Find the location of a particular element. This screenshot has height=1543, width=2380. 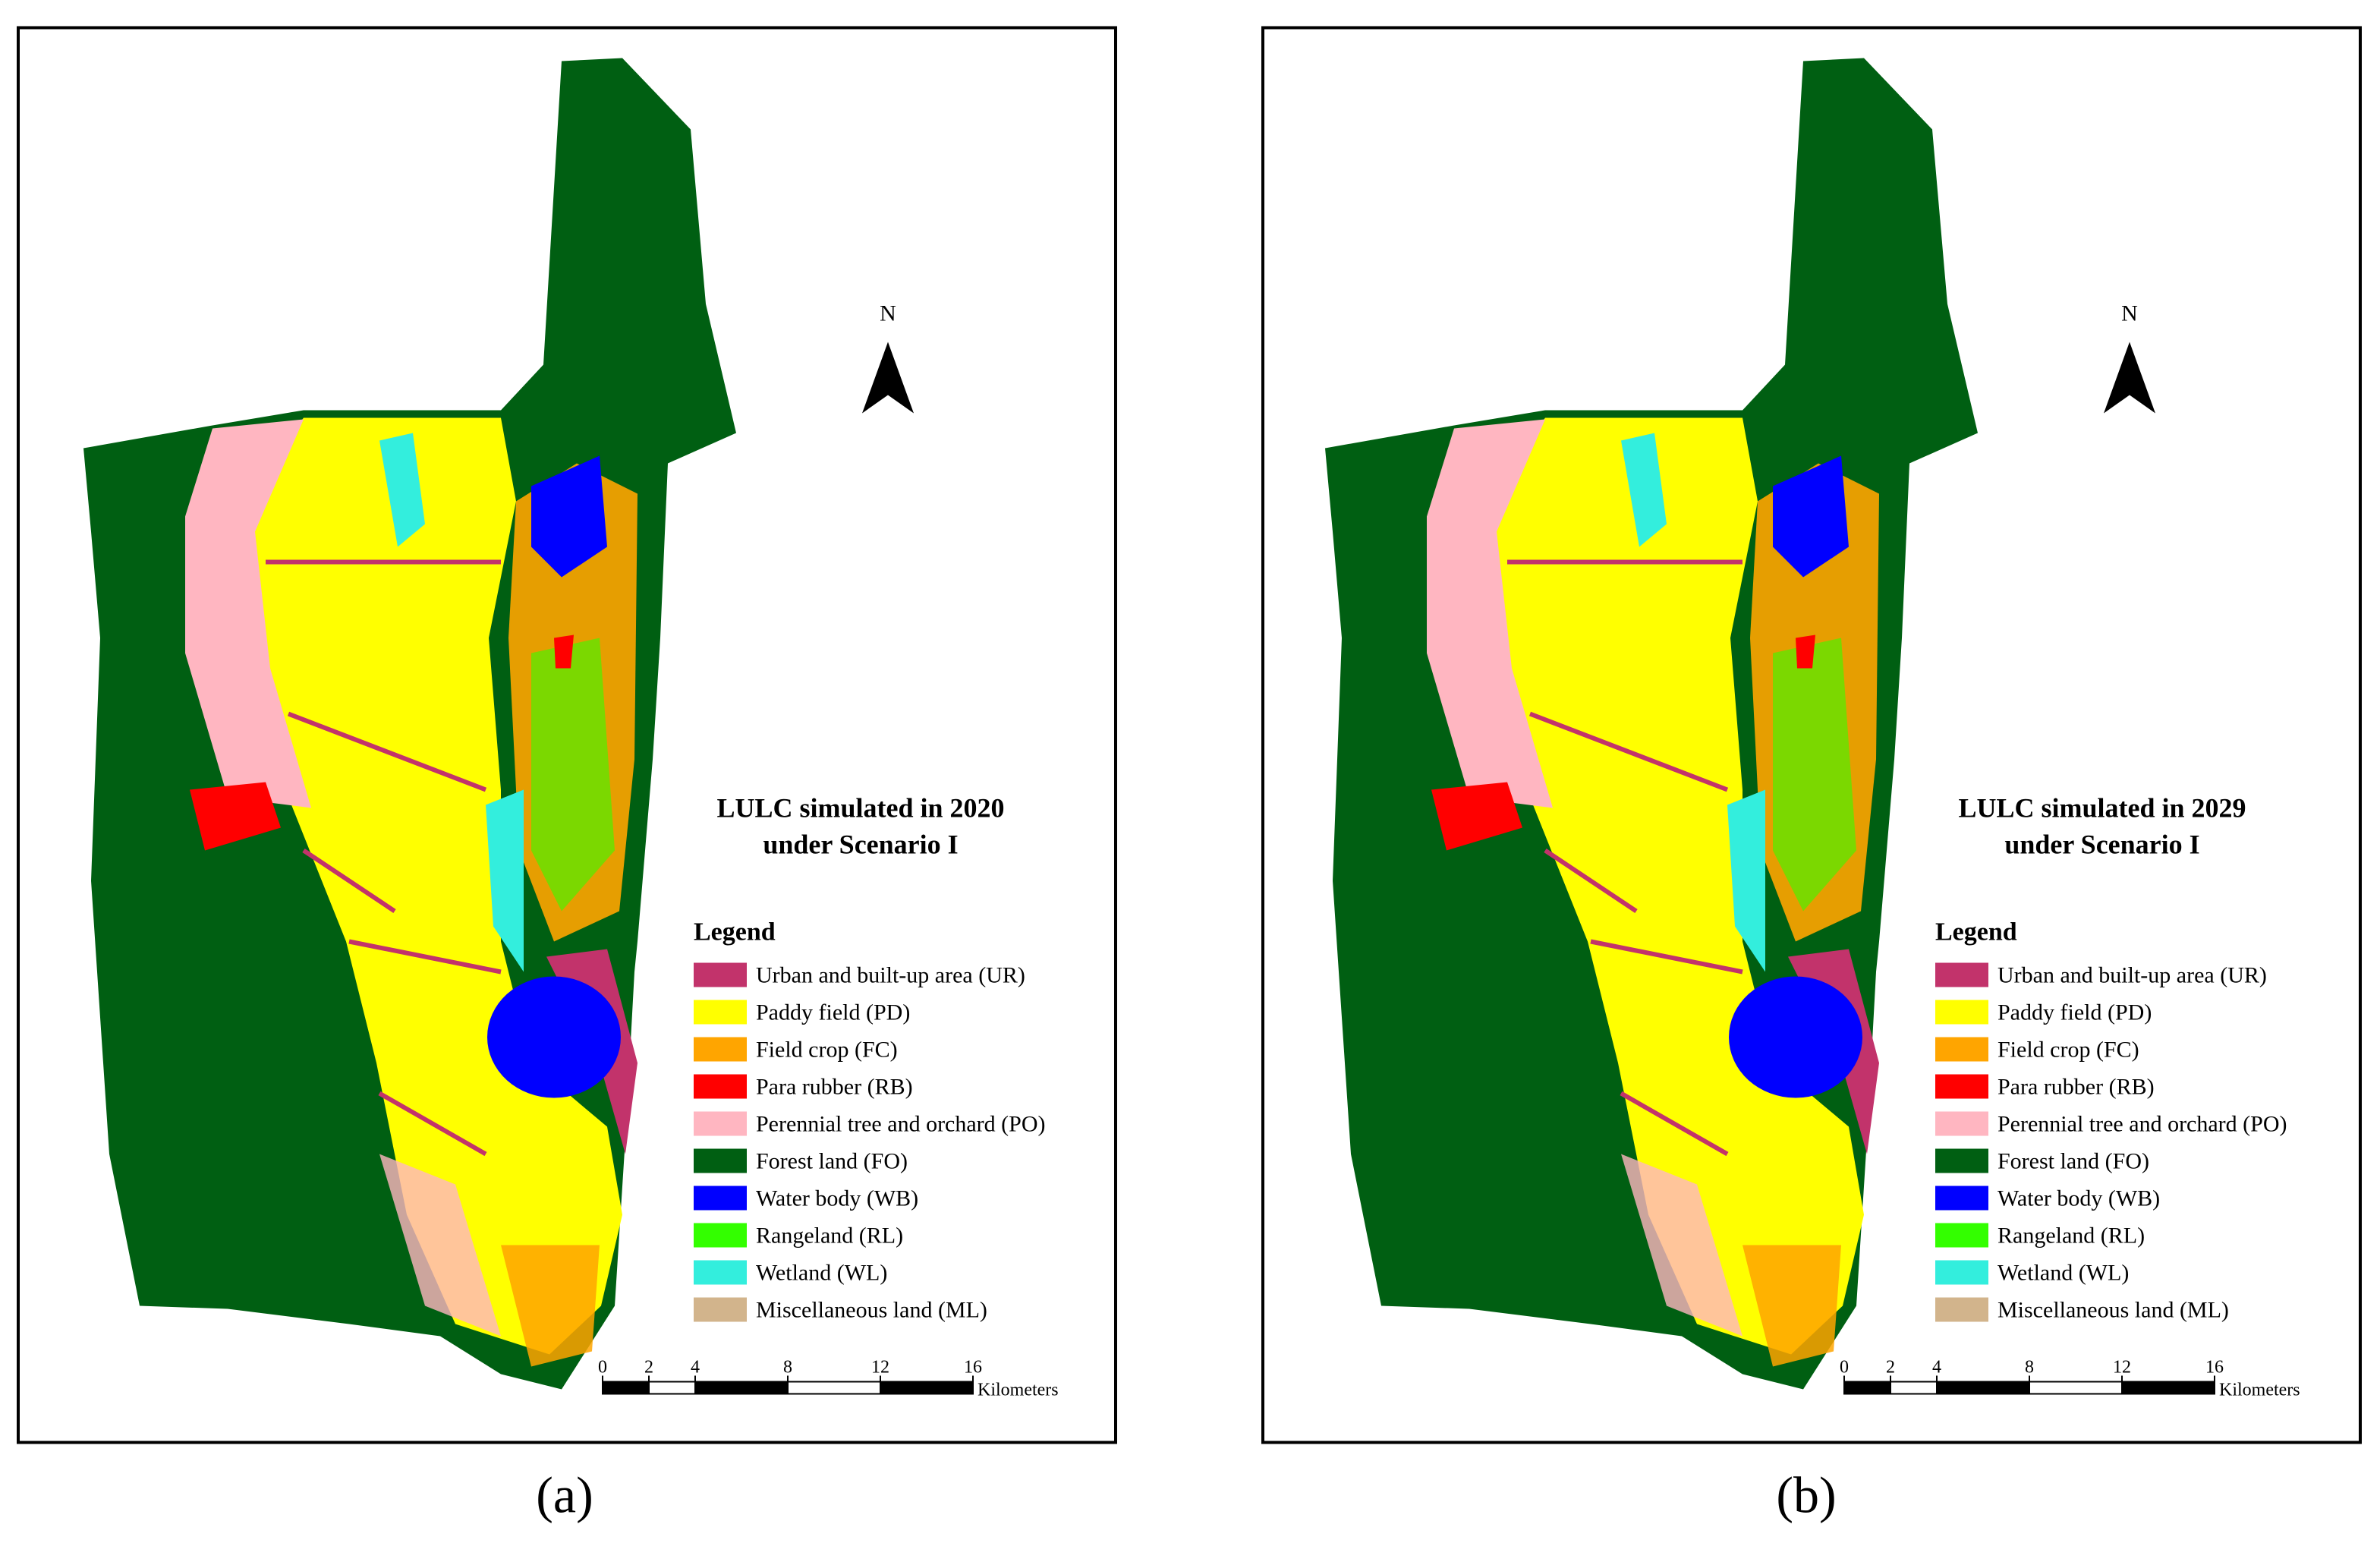

map-title: LULC simulated in 2020 is located at coordinates (860, 808).